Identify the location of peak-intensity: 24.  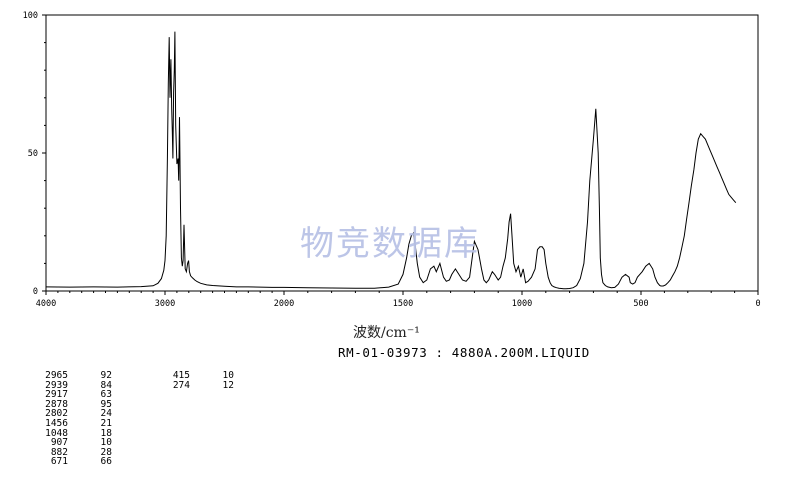
(106, 414).